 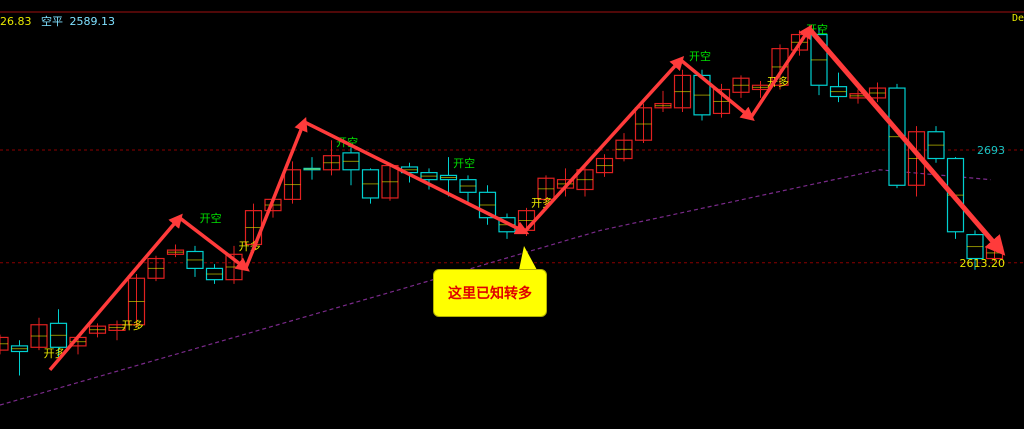 I want to click on header-readout: 26.83 空平 2589.13, so click(x=57, y=21).